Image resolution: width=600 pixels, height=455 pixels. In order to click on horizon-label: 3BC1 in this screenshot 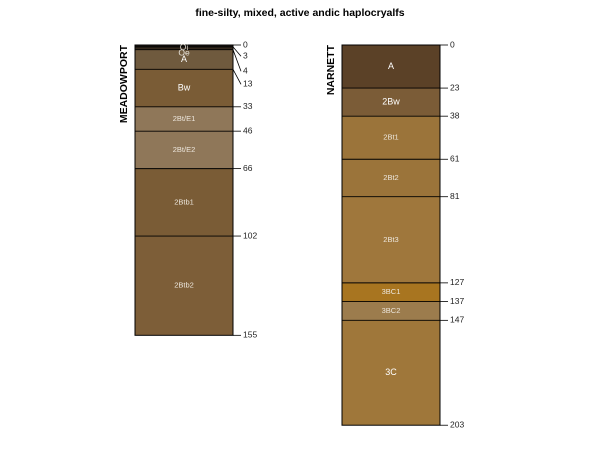, I will do `click(391, 291)`.